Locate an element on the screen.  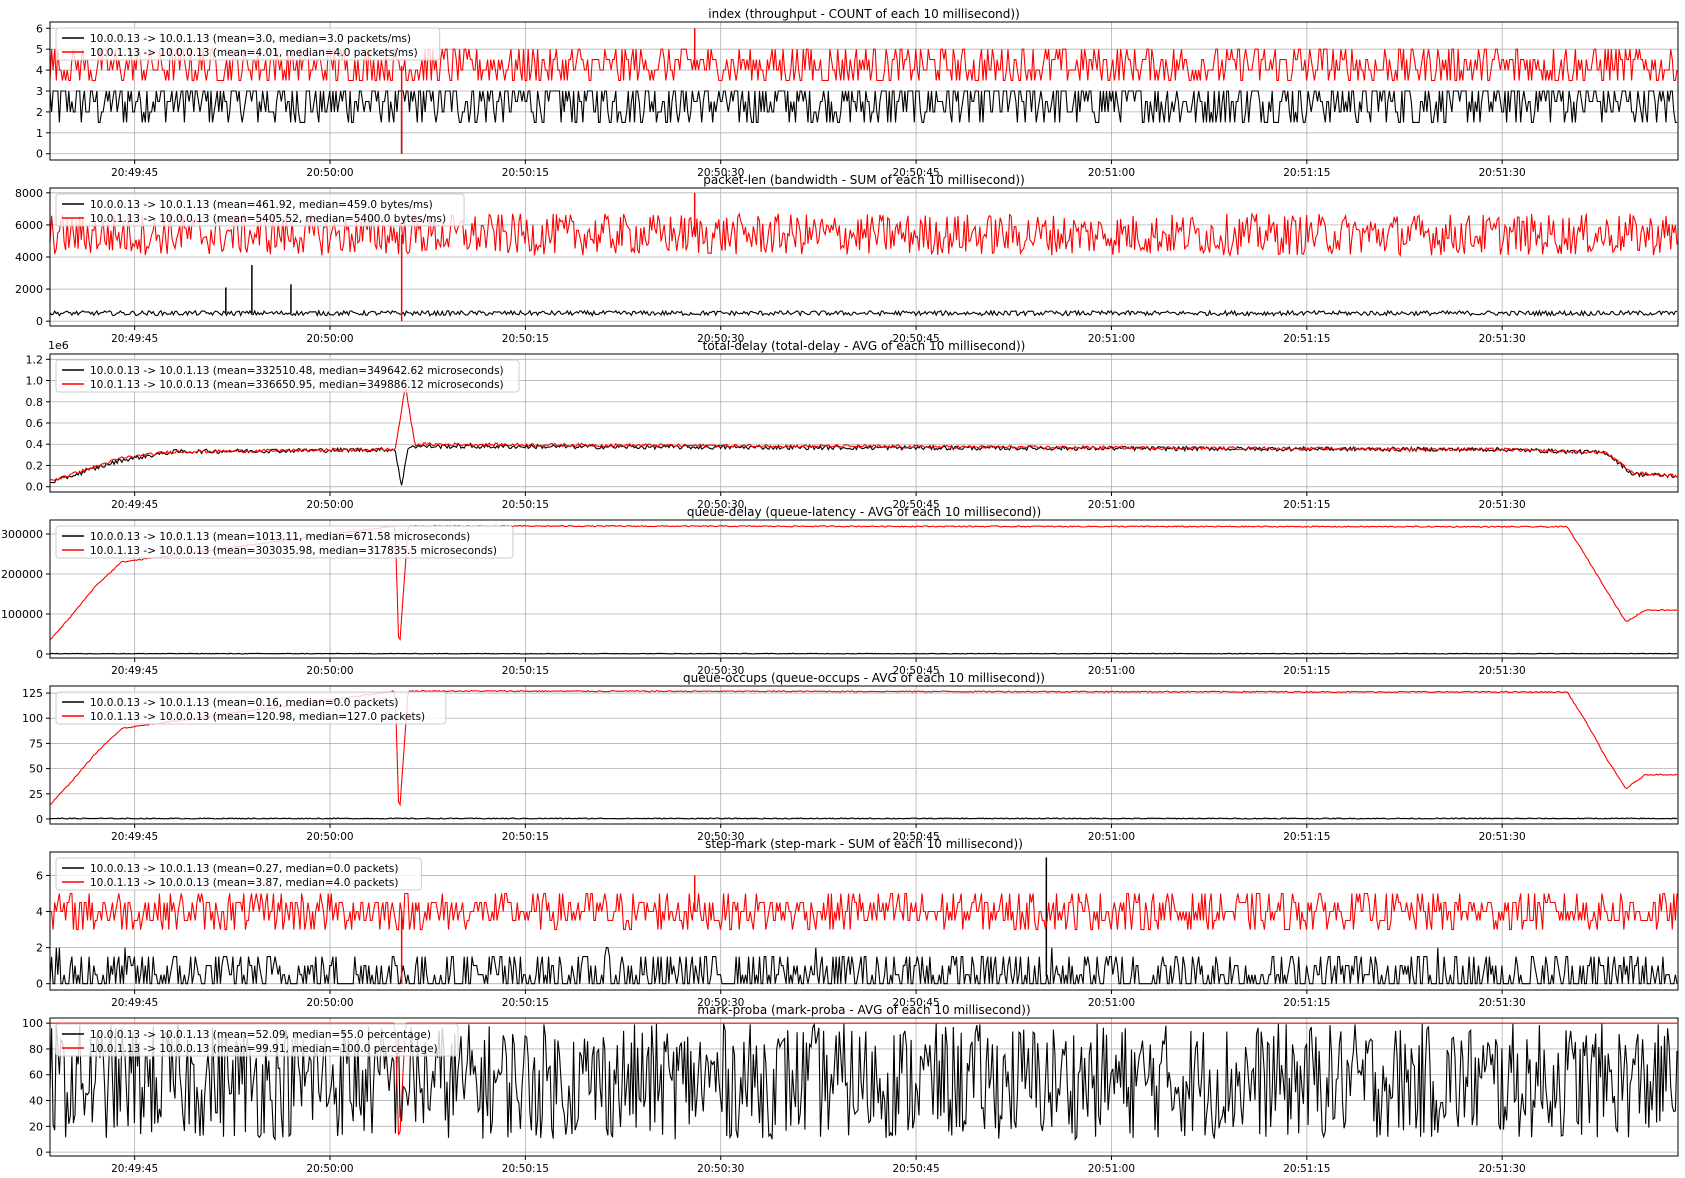
ytick-label: 20 is located at coordinates (36, 1126).